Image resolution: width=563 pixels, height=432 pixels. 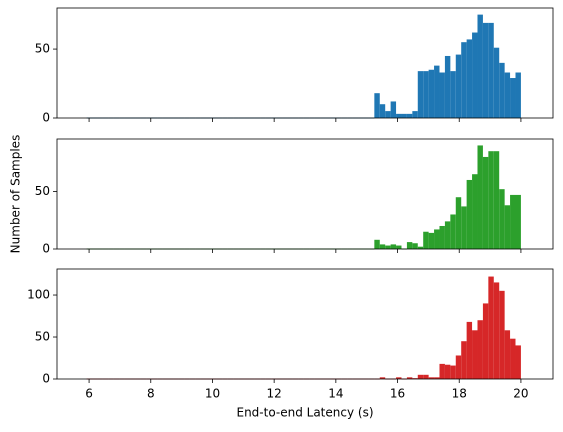 What do you see at coordinates (304, 413) in the screenshot?
I see `x-axis-label: End-to-end Latency (s)` at bounding box center [304, 413].